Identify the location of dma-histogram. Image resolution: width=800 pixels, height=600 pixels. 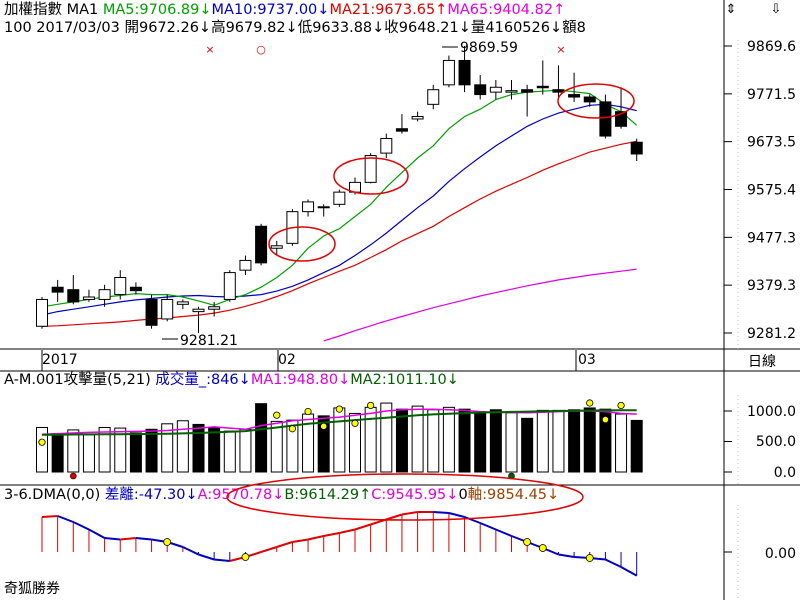
(386, 544).